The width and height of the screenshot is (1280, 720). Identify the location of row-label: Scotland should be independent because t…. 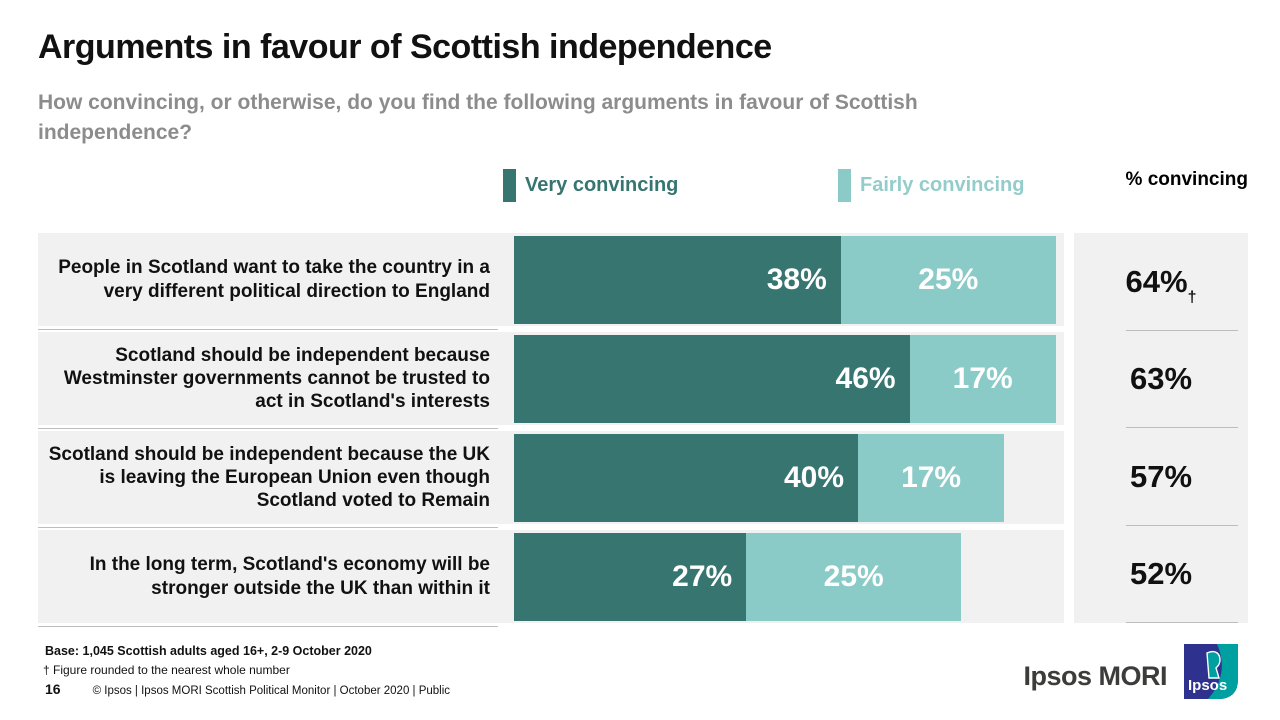
(269, 477).